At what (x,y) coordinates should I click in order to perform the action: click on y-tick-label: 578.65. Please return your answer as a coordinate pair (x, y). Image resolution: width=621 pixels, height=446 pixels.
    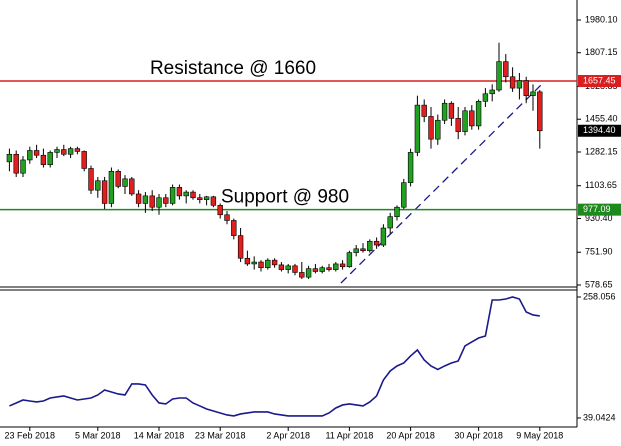
    Looking at the image, I should click on (599, 284).